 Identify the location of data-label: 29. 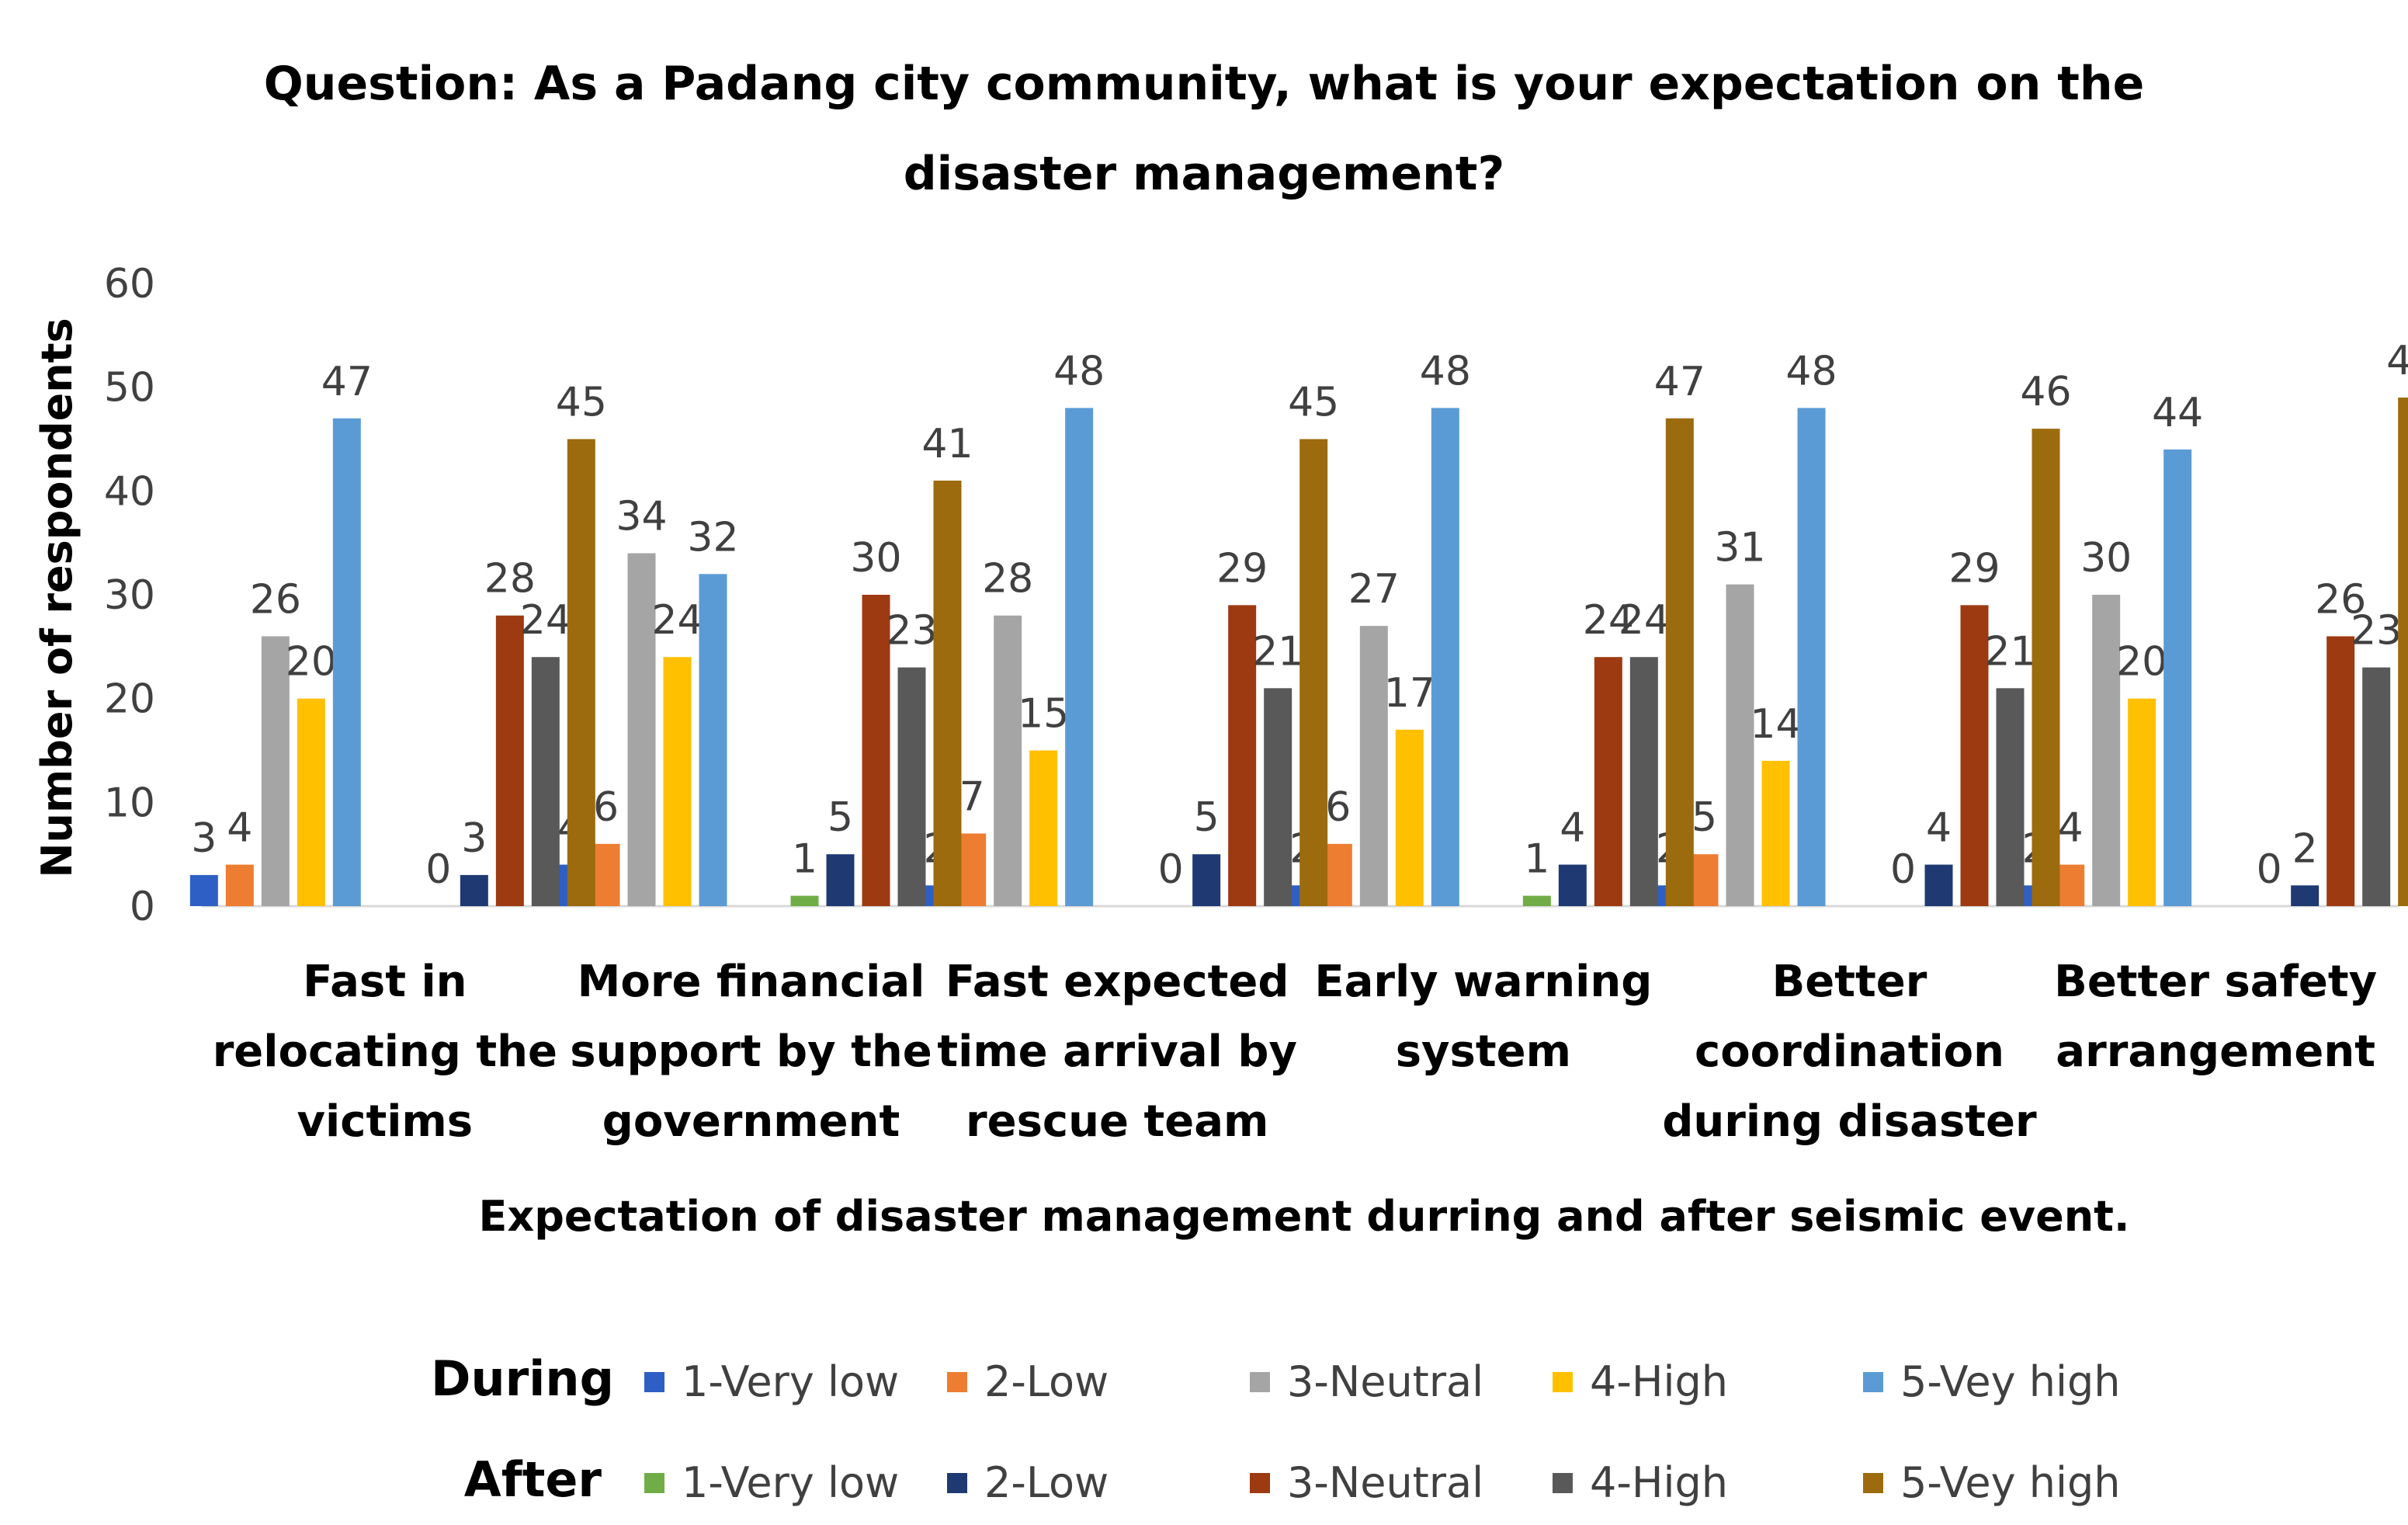
(1242, 569).